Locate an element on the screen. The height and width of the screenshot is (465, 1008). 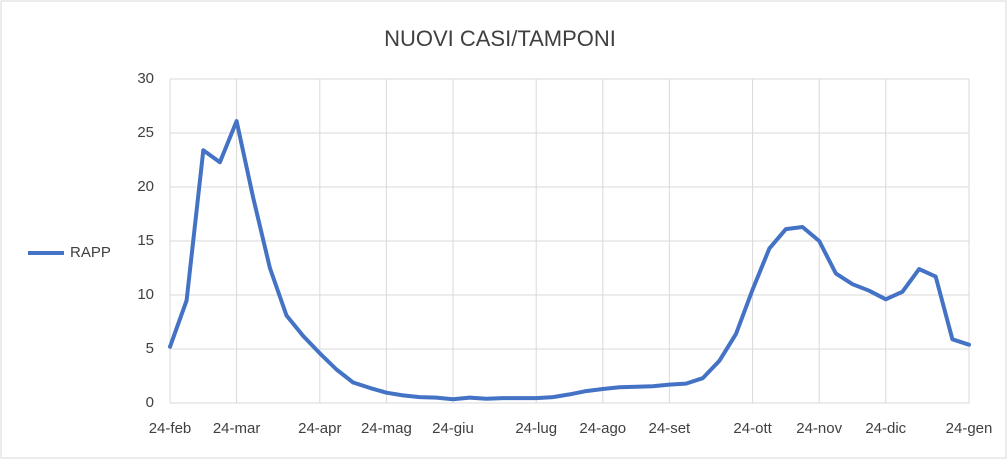
y-tick-label: 5 is located at coordinates (150, 348).